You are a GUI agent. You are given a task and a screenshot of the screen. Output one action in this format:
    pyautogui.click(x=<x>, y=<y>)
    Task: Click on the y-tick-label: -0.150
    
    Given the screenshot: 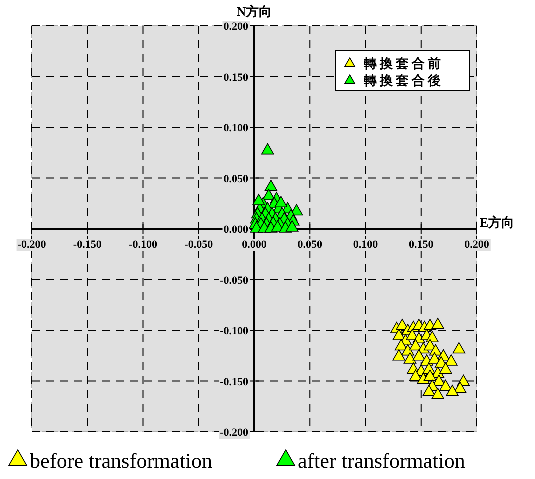 What is the action you would take?
    pyautogui.click(x=234, y=382)
    